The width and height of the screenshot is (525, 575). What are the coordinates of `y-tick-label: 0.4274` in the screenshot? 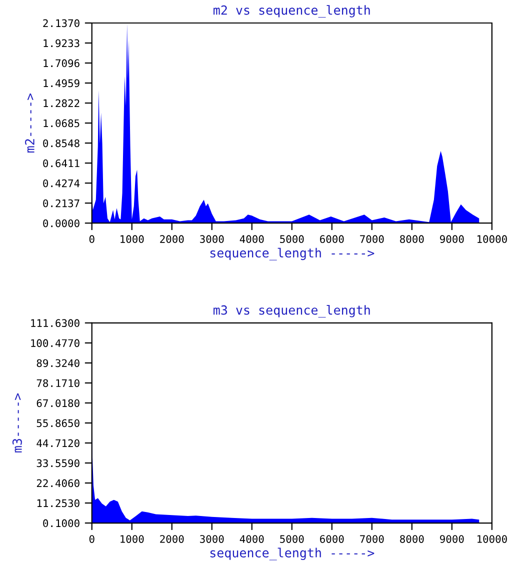 It's located at (61, 183).